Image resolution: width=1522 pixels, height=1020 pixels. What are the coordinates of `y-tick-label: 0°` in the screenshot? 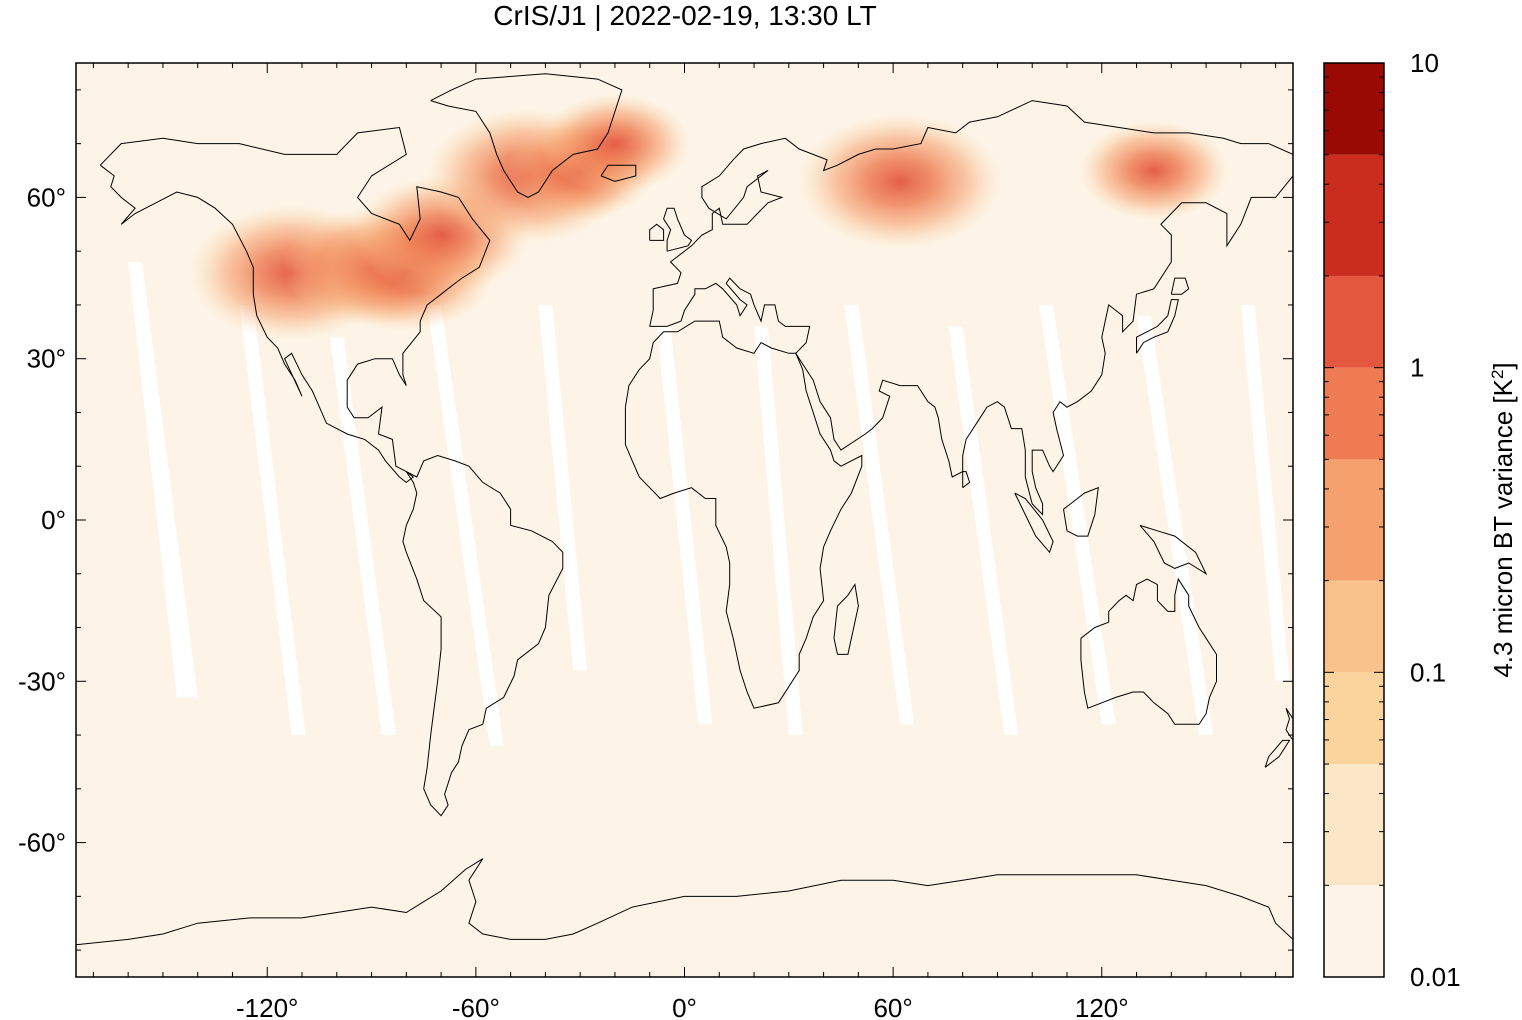 It's located at (53, 520).